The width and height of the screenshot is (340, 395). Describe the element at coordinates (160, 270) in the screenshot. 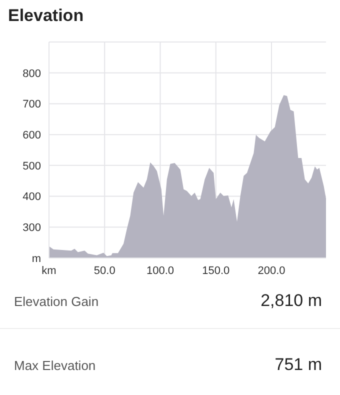

I see `x-tick-label: 100.0` at that location.